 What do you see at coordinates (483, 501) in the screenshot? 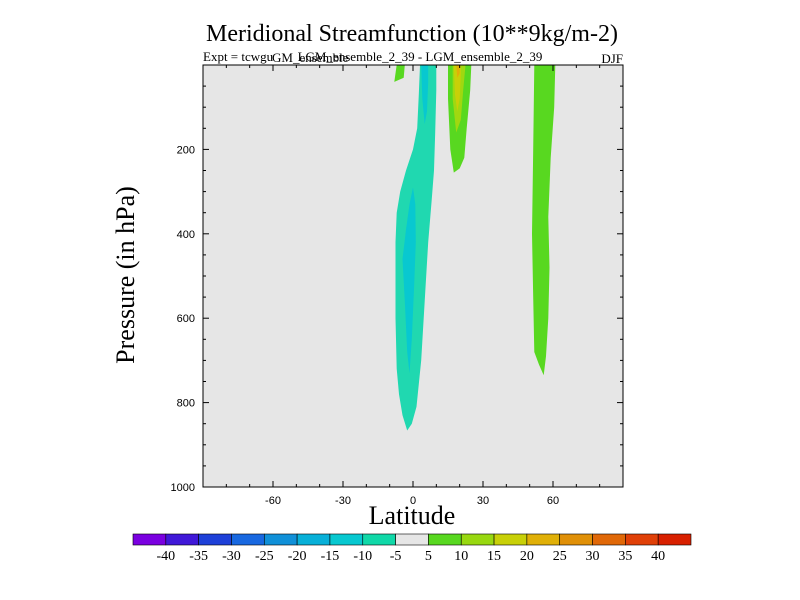
I see `x-tick-label: 30` at bounding box center [483, 501].